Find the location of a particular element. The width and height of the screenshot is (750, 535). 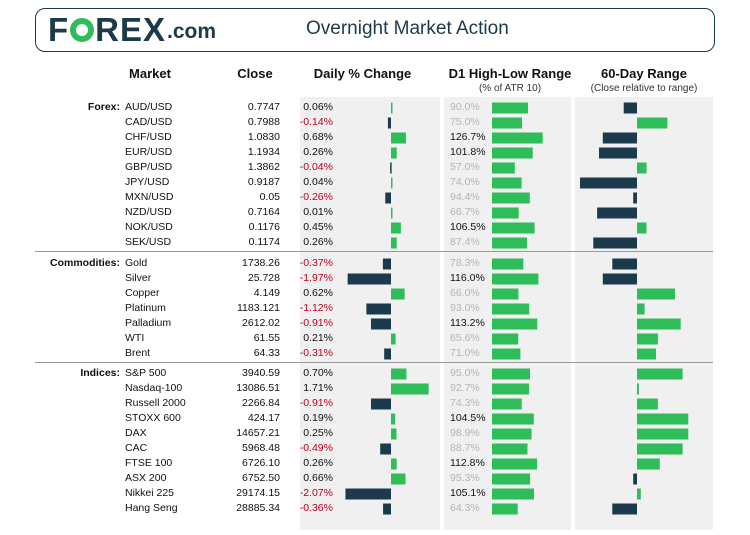

logo-text-rex: REX is located at coordinates (131, 29).